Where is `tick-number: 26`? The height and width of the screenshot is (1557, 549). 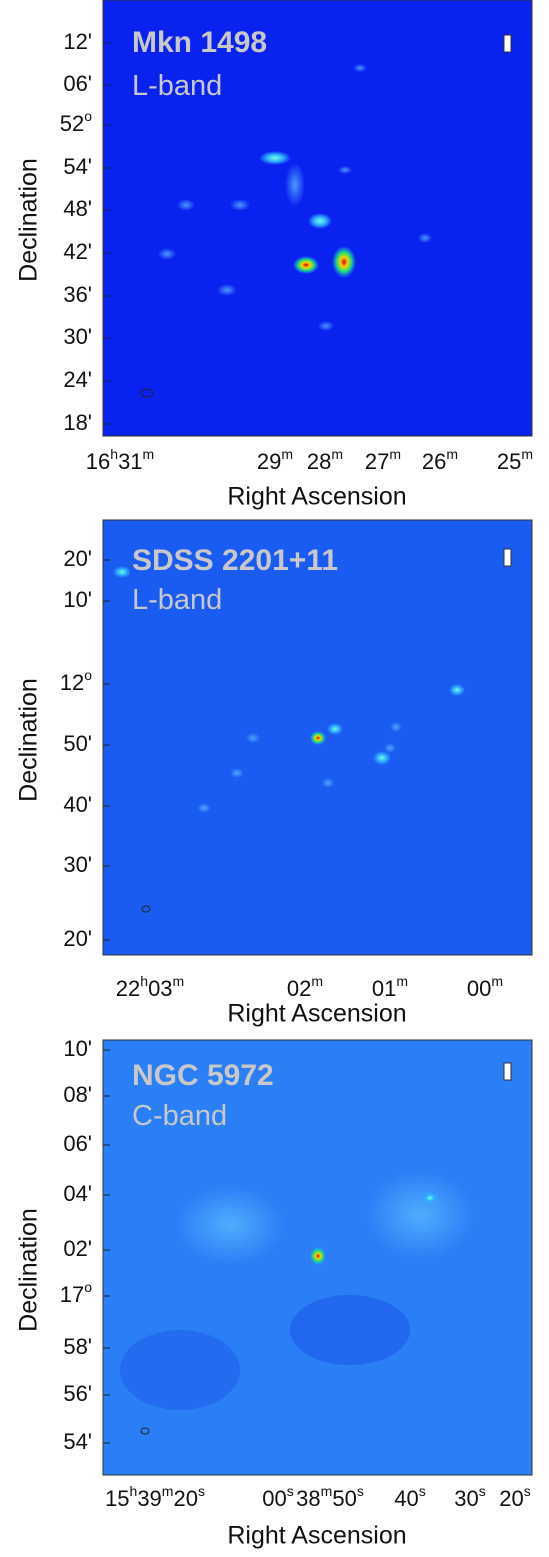 tick-number: 26 is located at coordinates (434, 461).